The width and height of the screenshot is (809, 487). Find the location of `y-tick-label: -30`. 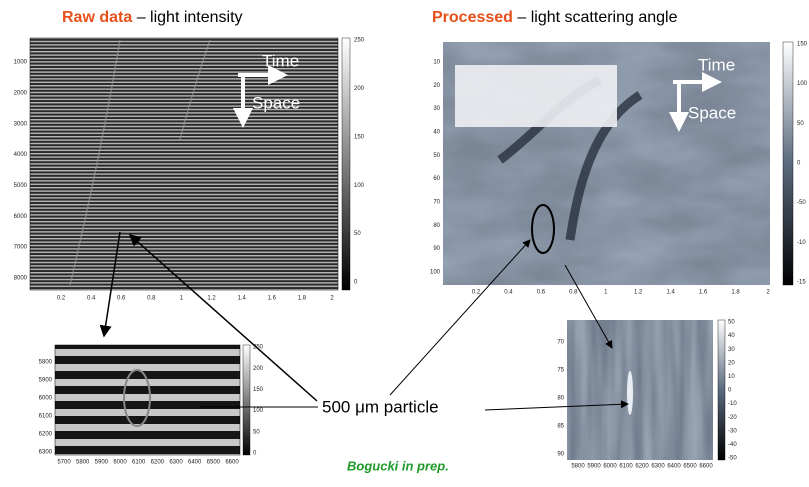

y-tick-label: -30 is located at coordinates (732, 431).